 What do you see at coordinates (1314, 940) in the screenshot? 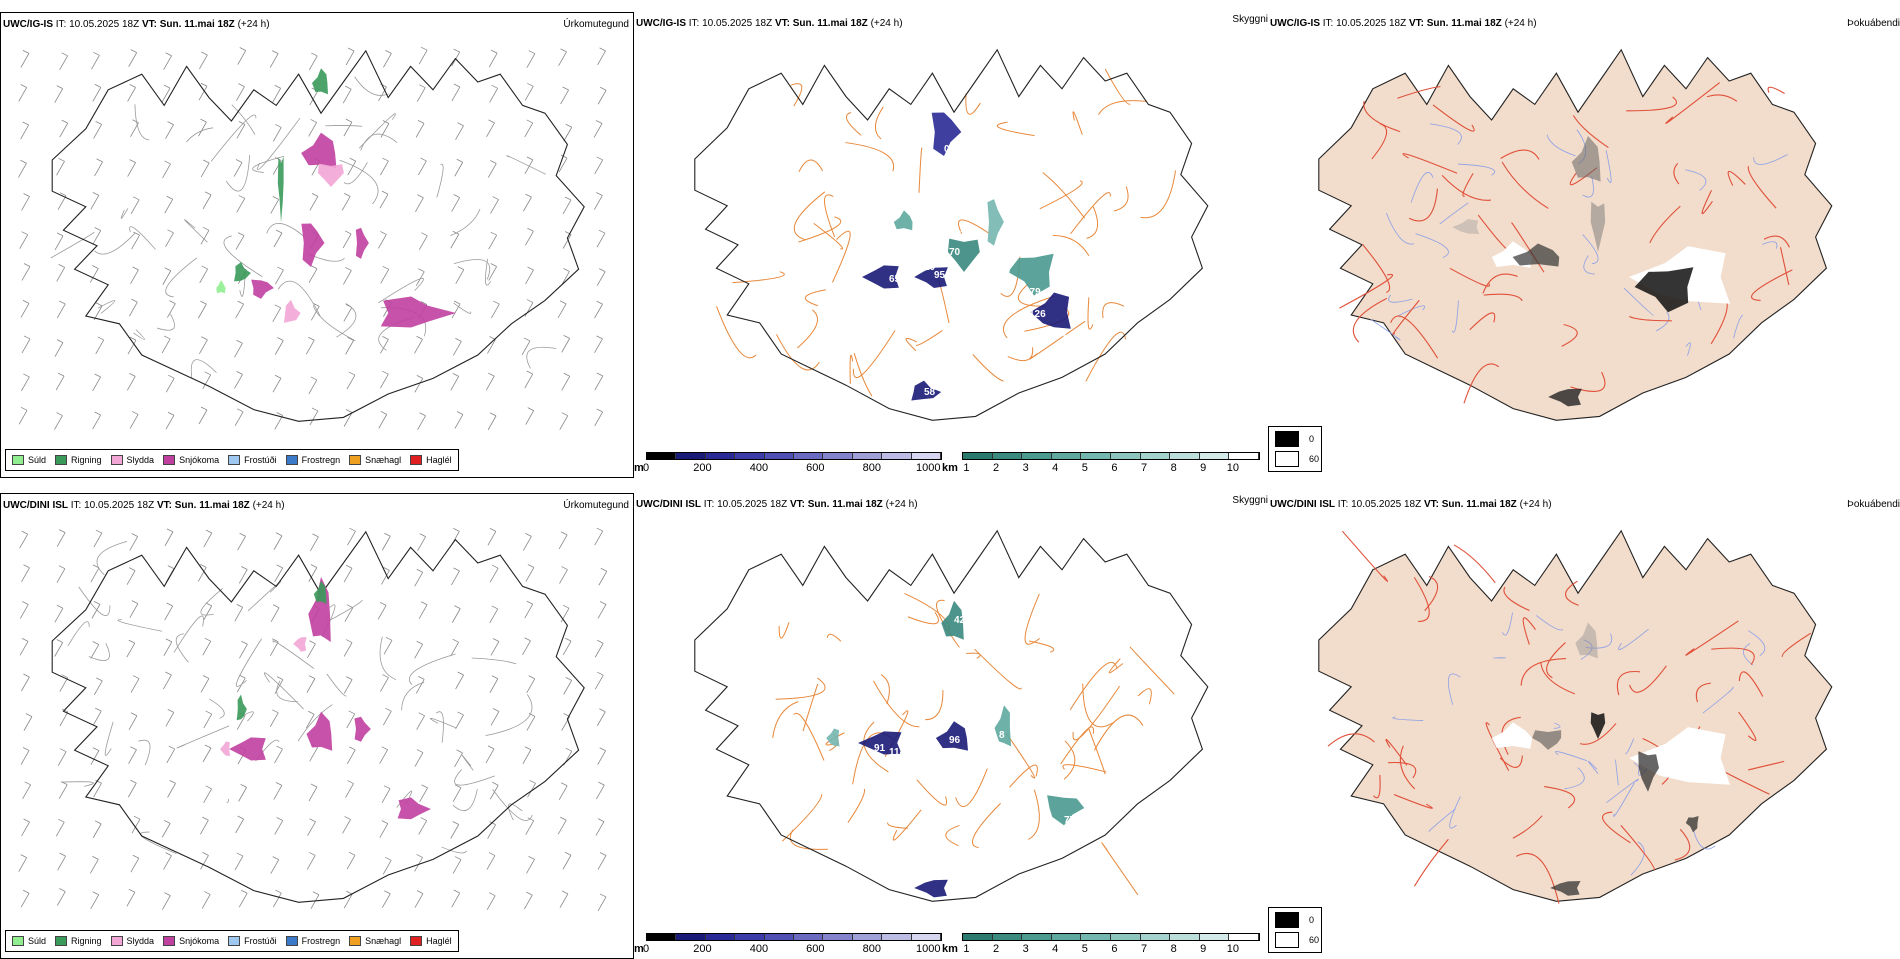
I see `legend-label: 60` at bounding box center [1314, 940].